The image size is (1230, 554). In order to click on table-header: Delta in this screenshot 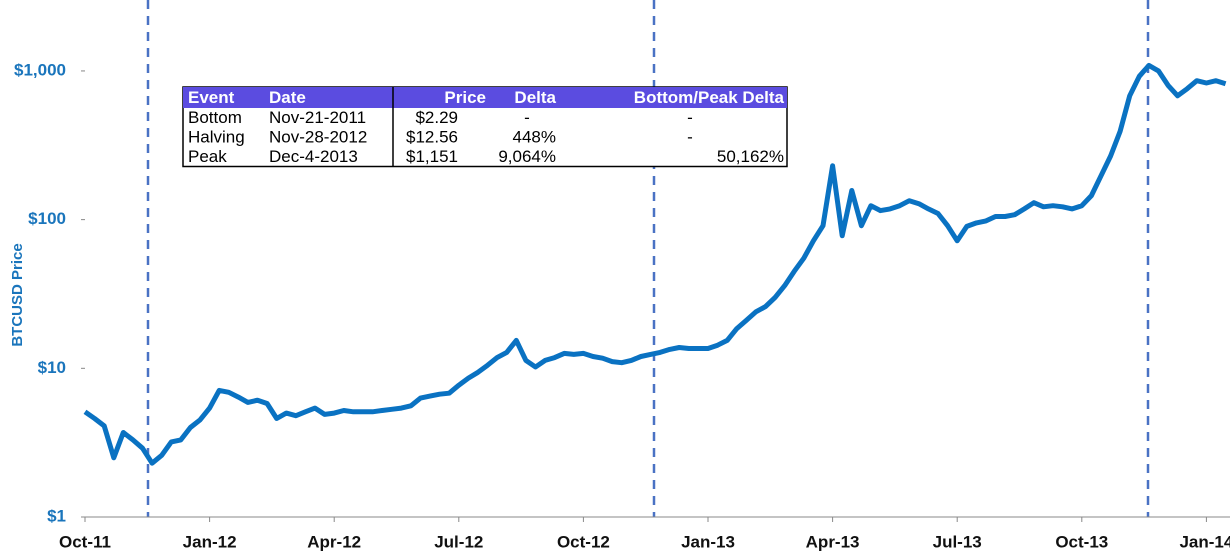, I will do `click(535, 97)`.